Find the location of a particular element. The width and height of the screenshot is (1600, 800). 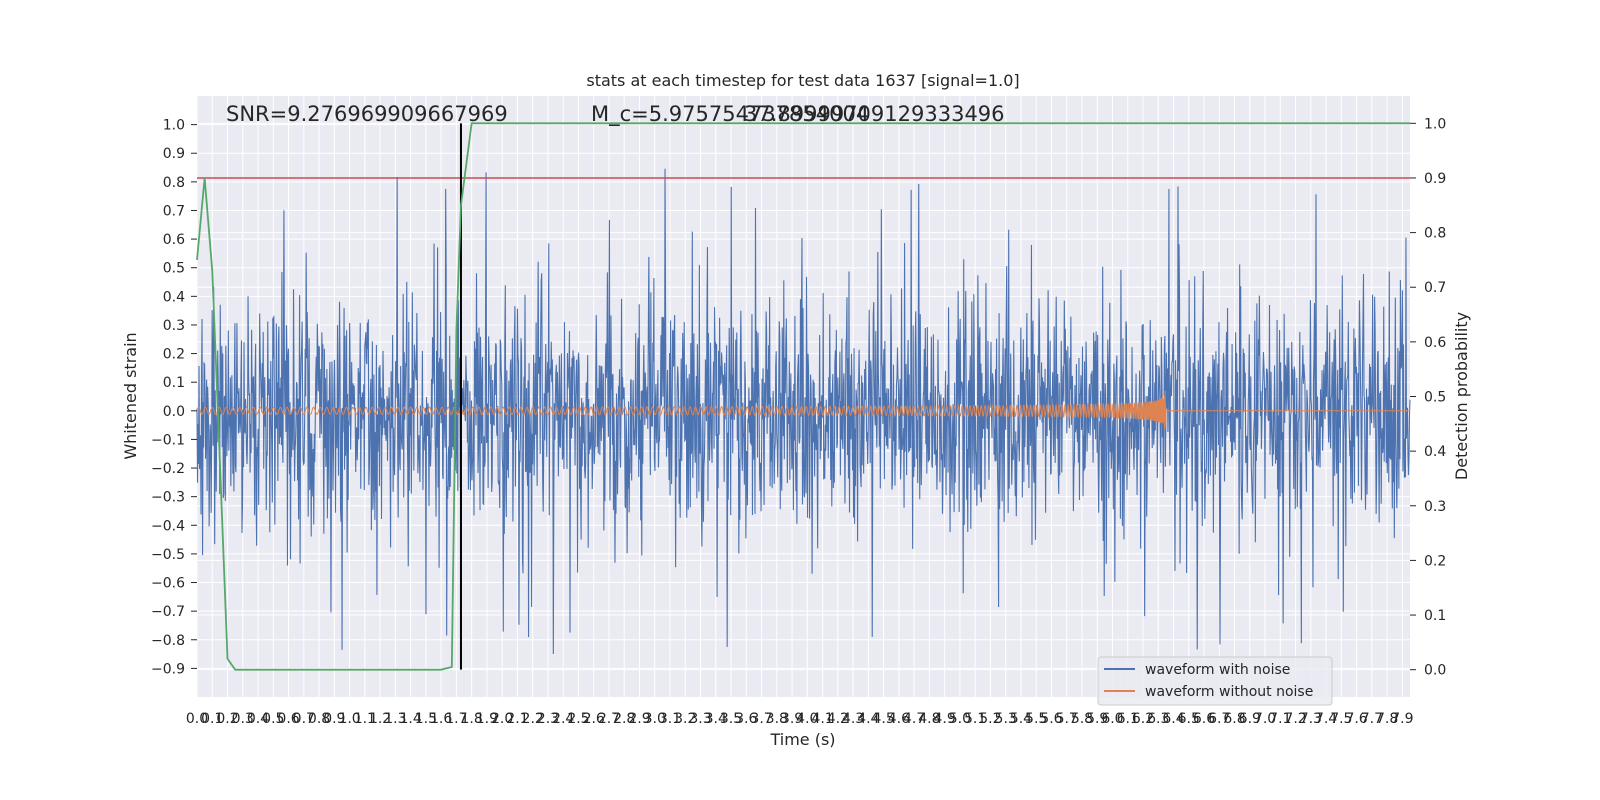

y-tick-label: 0.0 is located at coordinates (174, 412).